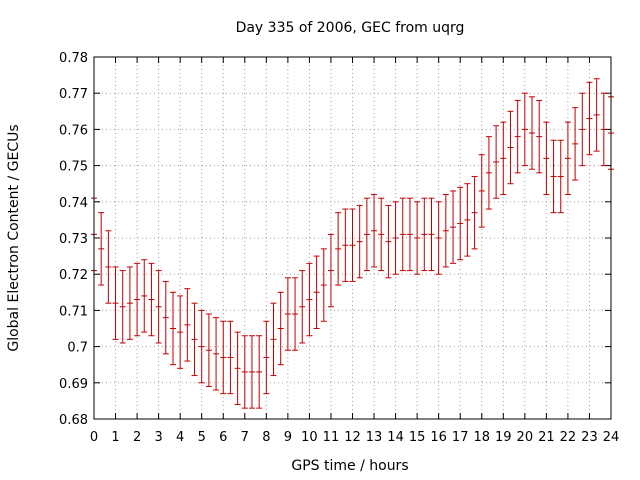 This screenshot has width=640, height=480. Describe the element at coordinates (589, 437) in the screenshot. I see `x-tick-label: 23` at that location.